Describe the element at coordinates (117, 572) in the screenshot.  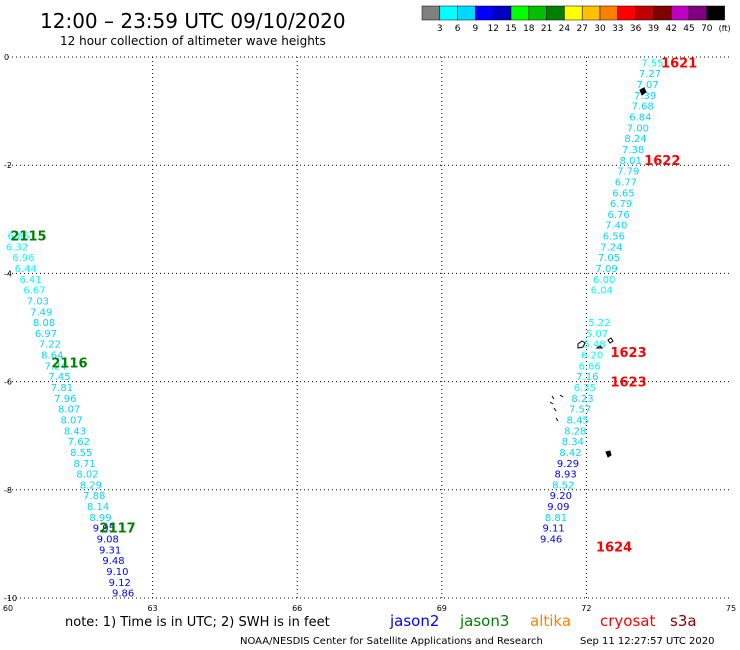
I see `wave-height-value: 9.10` at that location.